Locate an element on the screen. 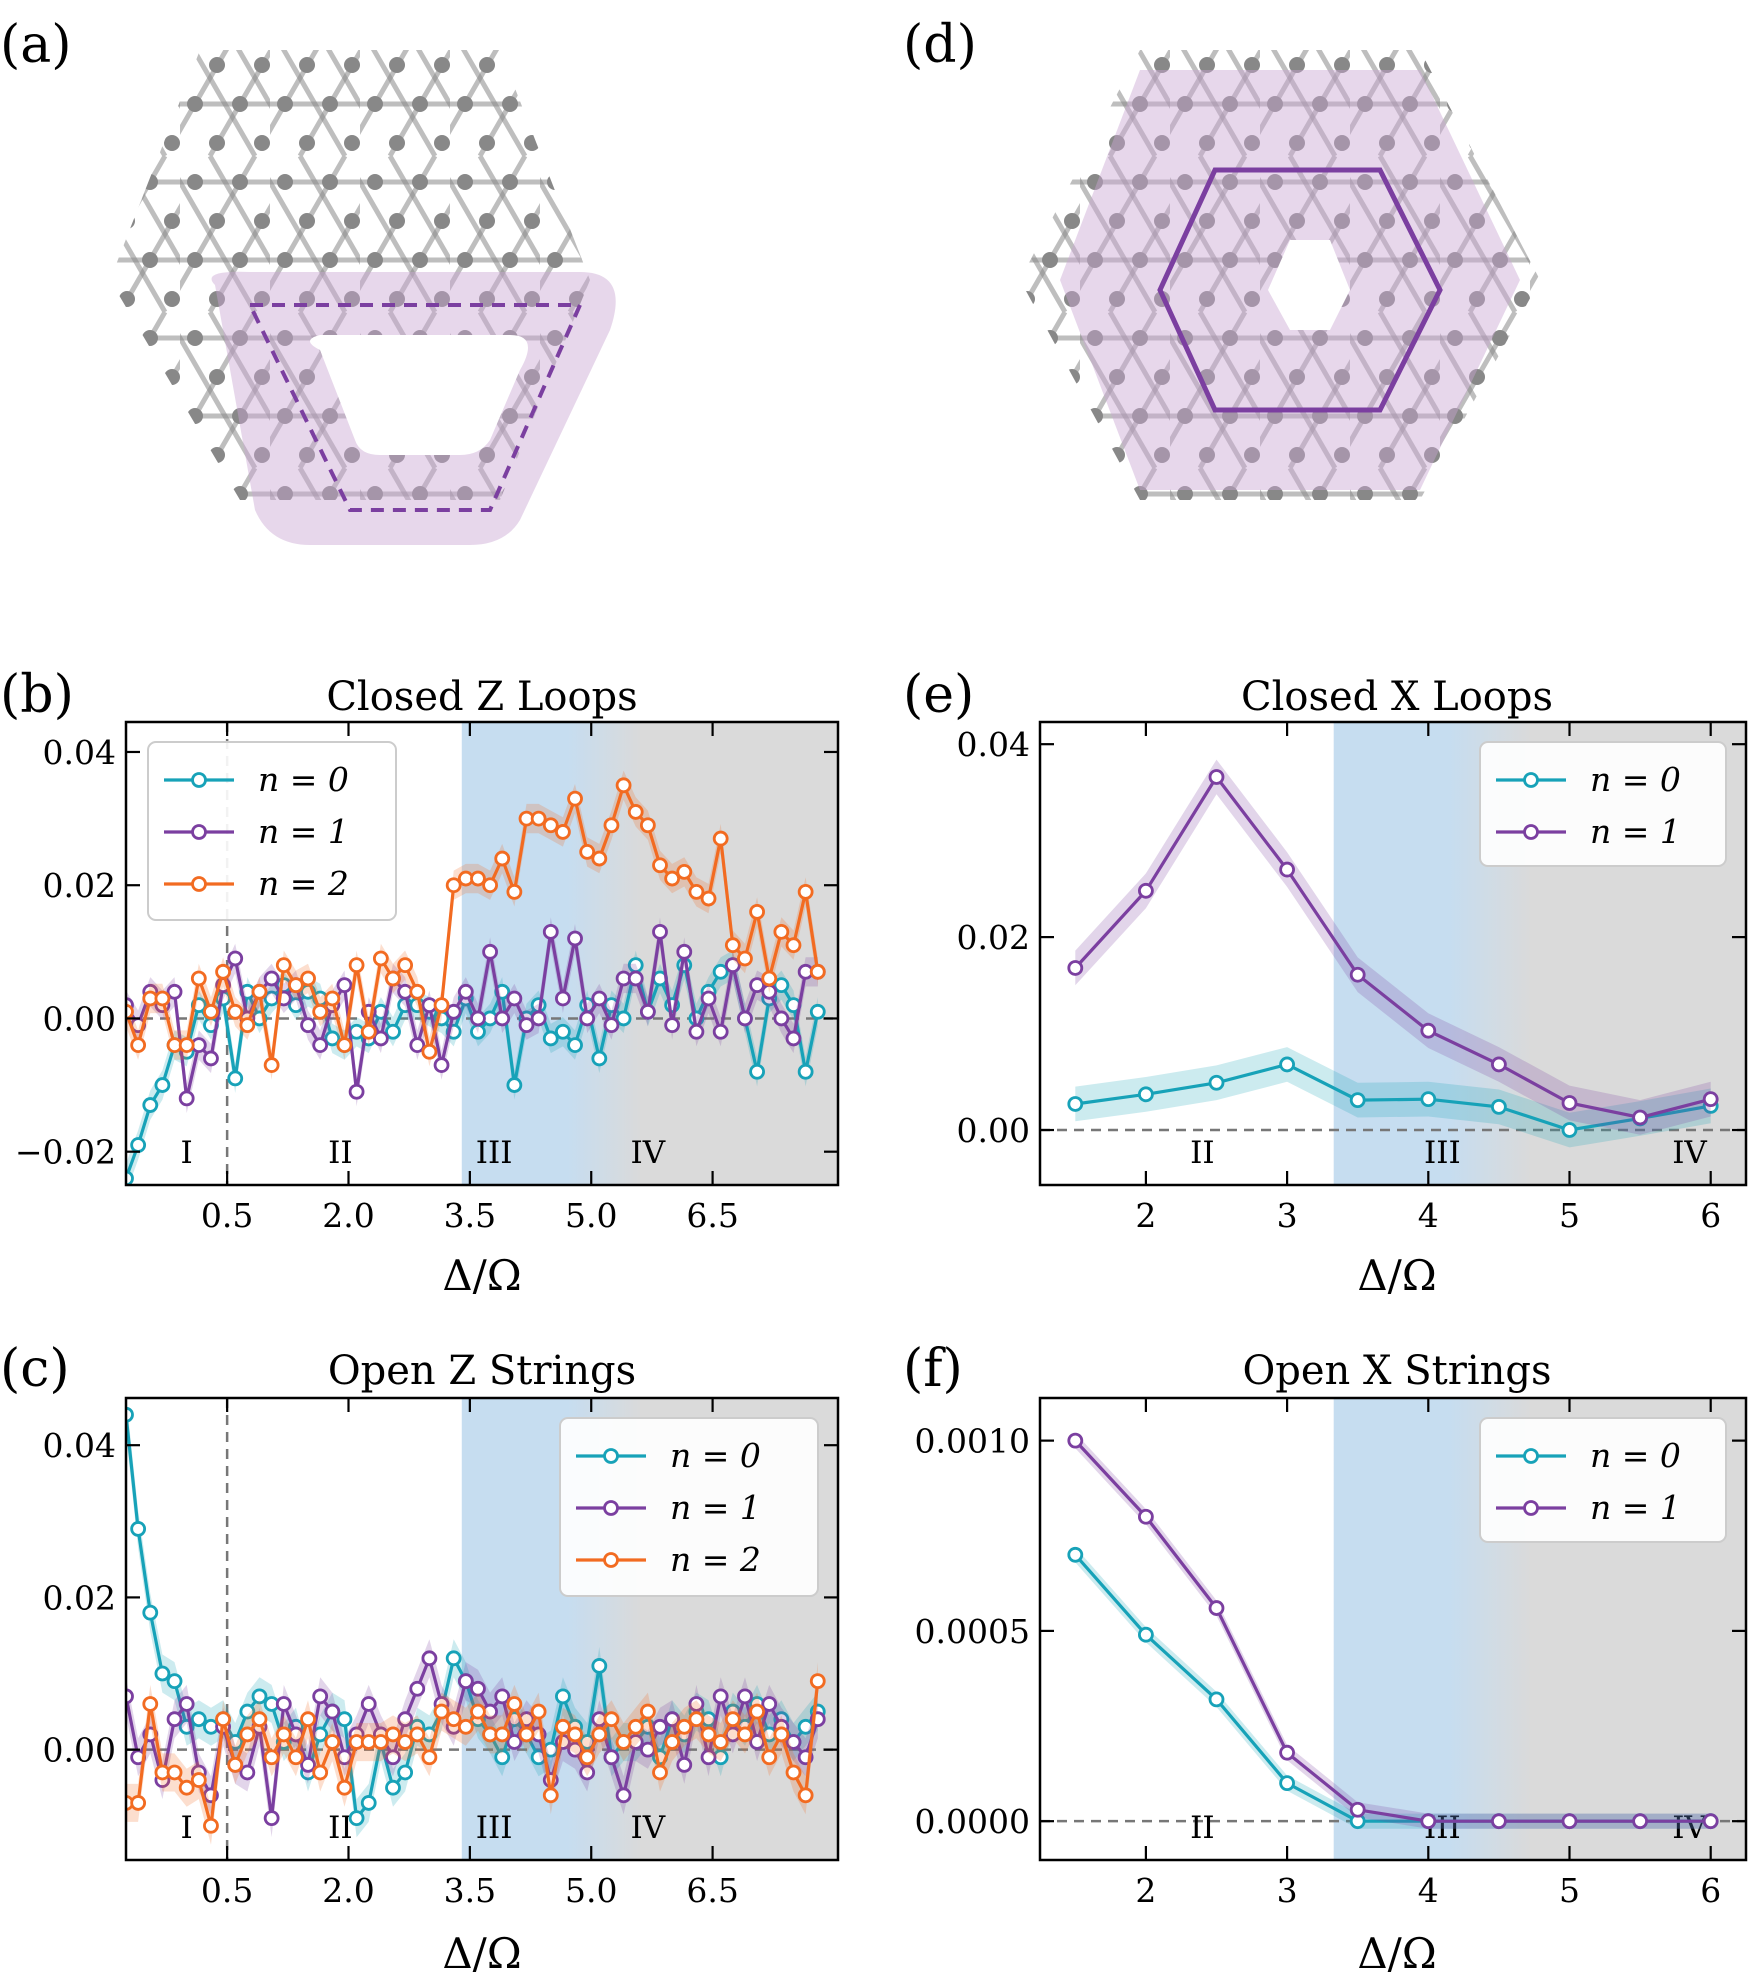  x-tick-label: 6 is located at coordinates (1710, 1215).